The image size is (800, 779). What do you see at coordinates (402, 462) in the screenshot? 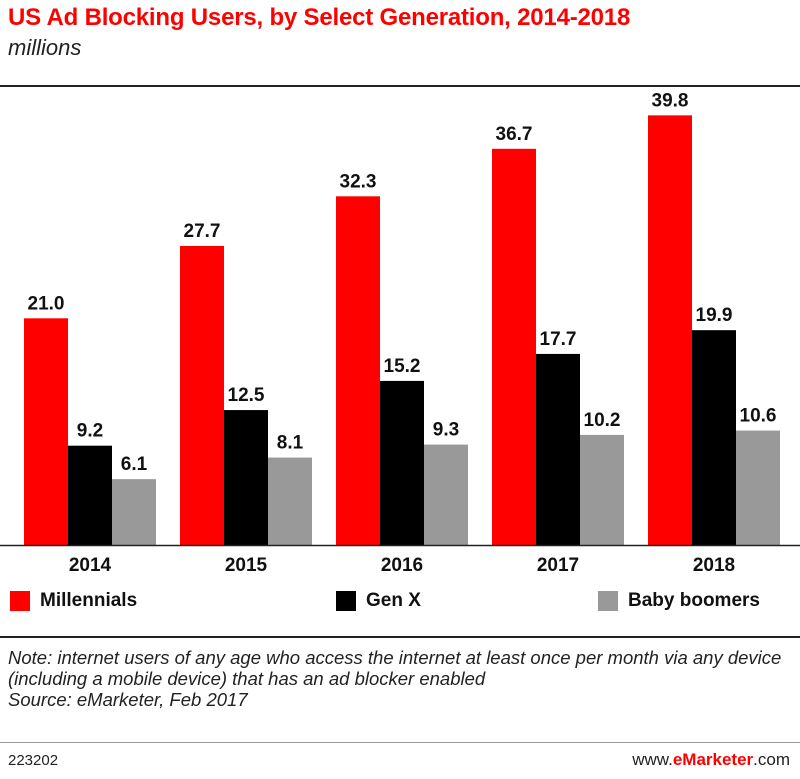
I see `bar-genx-2016` at bounding box center [402, 462].